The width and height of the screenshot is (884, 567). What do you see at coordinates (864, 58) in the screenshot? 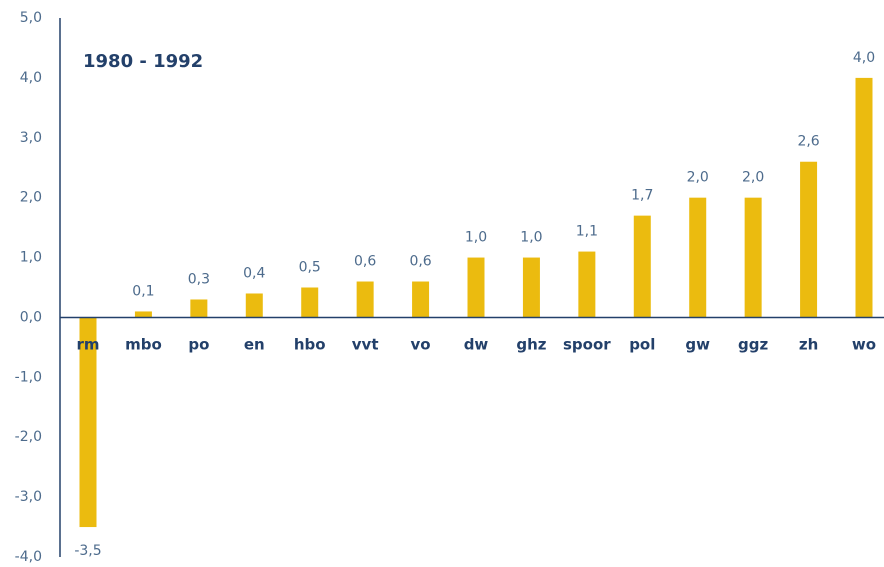
I see `value-label: 4,0` at bounding box center [864, 58].